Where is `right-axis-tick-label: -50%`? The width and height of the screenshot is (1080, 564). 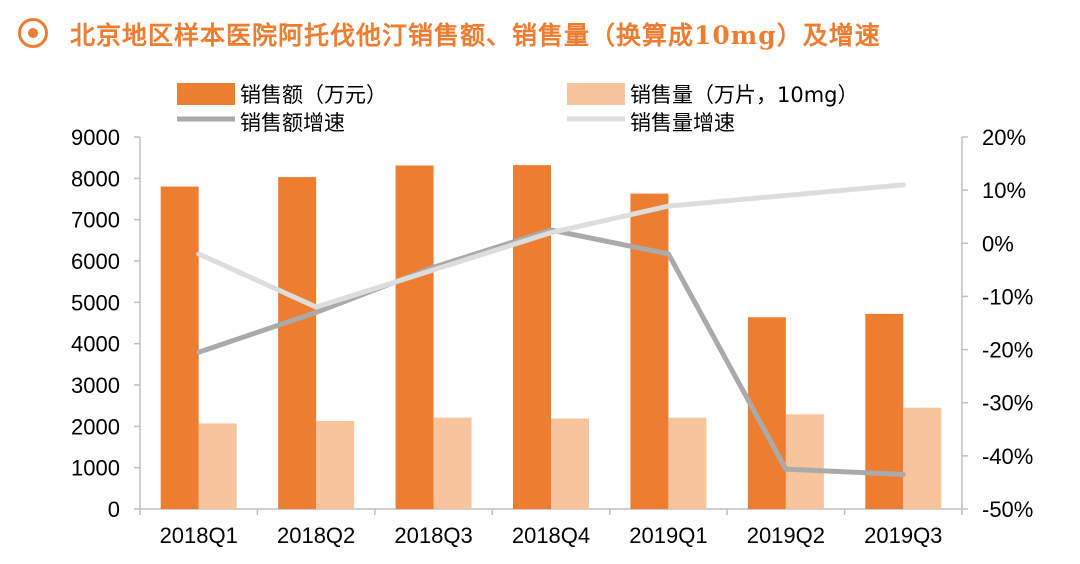 right-axis-tick-label: -50% is located at coordinates (1007, 509).